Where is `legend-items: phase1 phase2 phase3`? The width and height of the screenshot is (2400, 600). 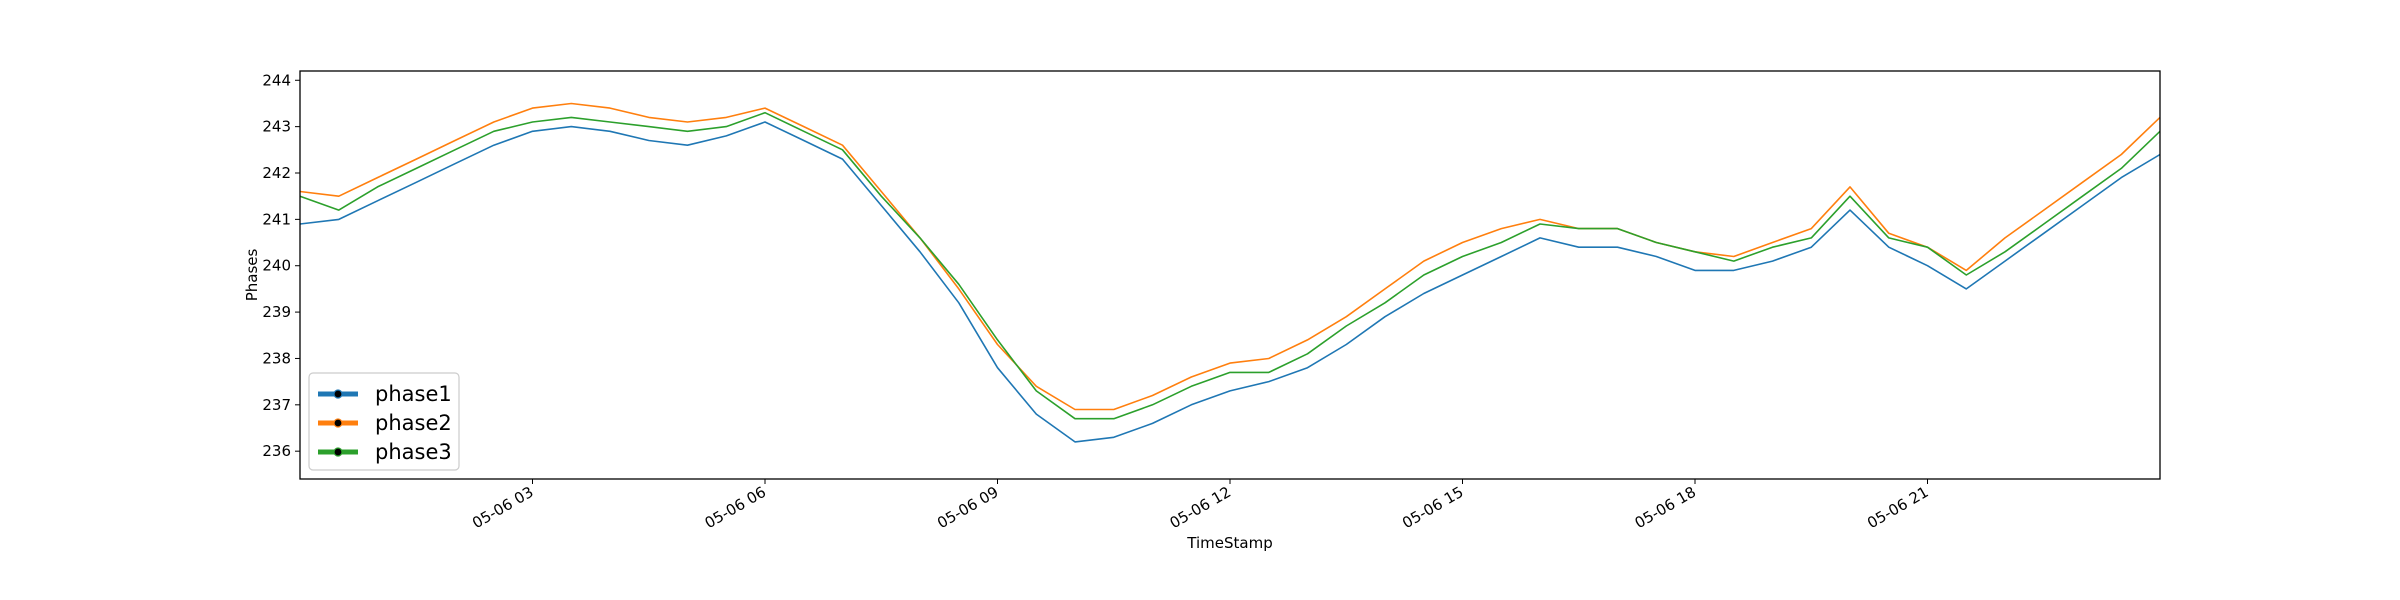 legend-items: phase1 phase2 phase3 is located at coordinates (385, 423).